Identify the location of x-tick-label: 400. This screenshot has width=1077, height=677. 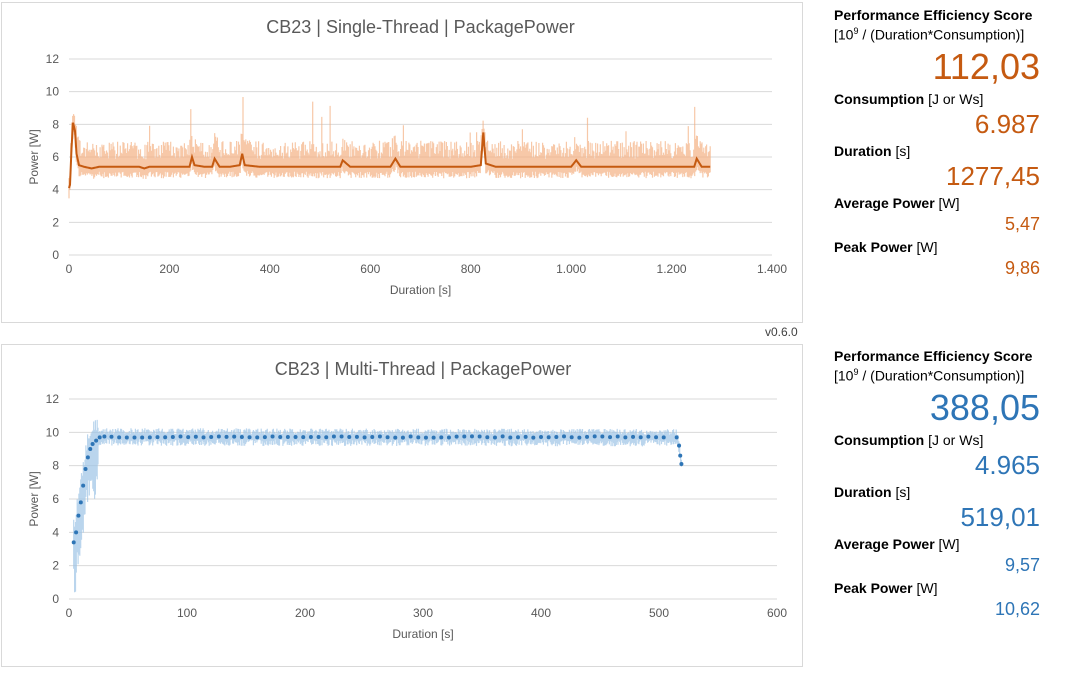
(541, 613).